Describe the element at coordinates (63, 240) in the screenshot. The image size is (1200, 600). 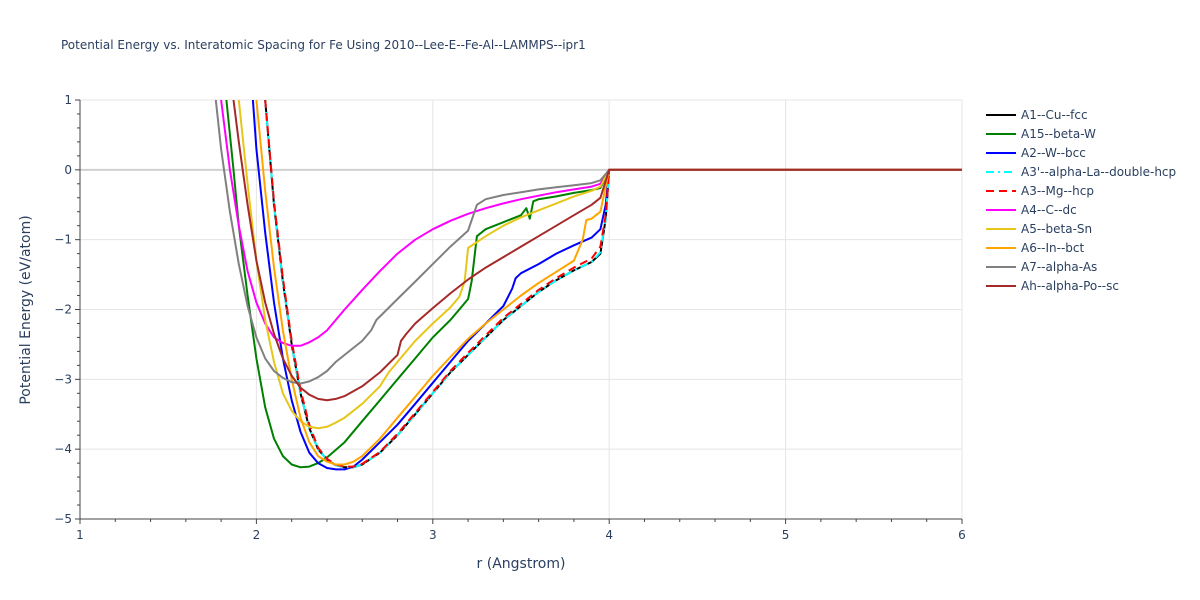
I see `y-tick-label: −1` at that location.